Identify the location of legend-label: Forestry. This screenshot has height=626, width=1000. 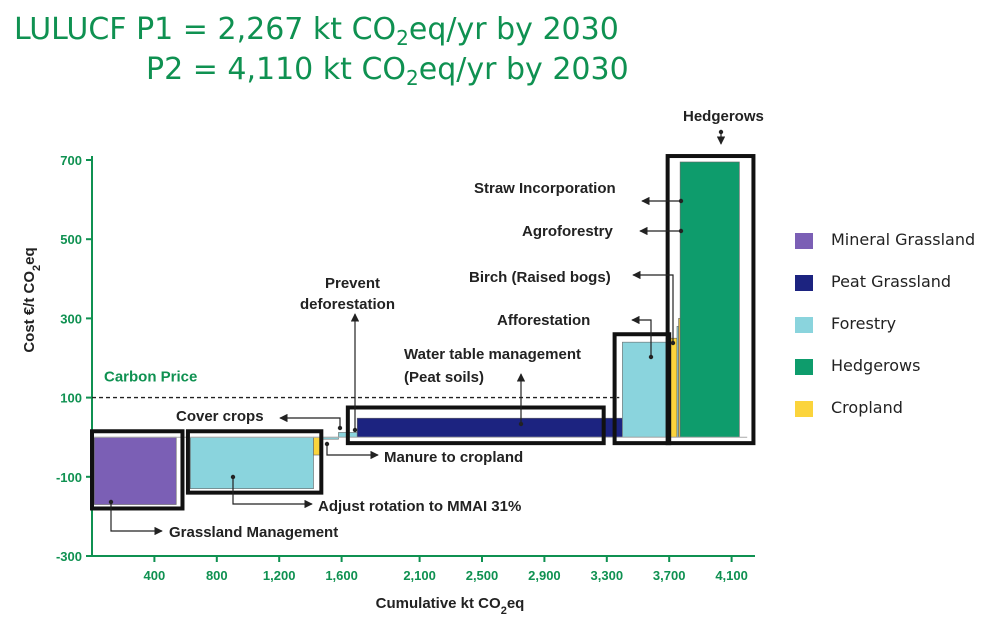
(864, 323).